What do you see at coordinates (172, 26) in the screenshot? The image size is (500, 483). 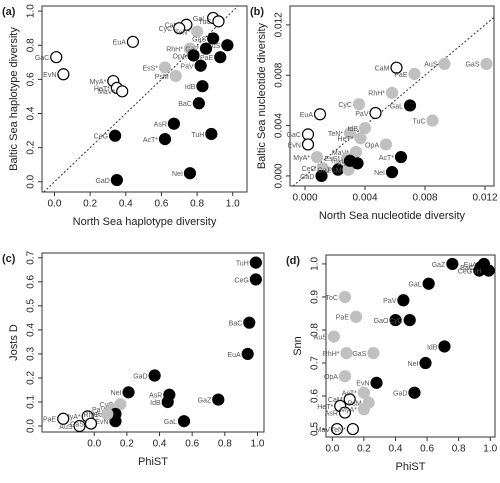 I see `point-label: CaM` at bounding box center [172, 26].